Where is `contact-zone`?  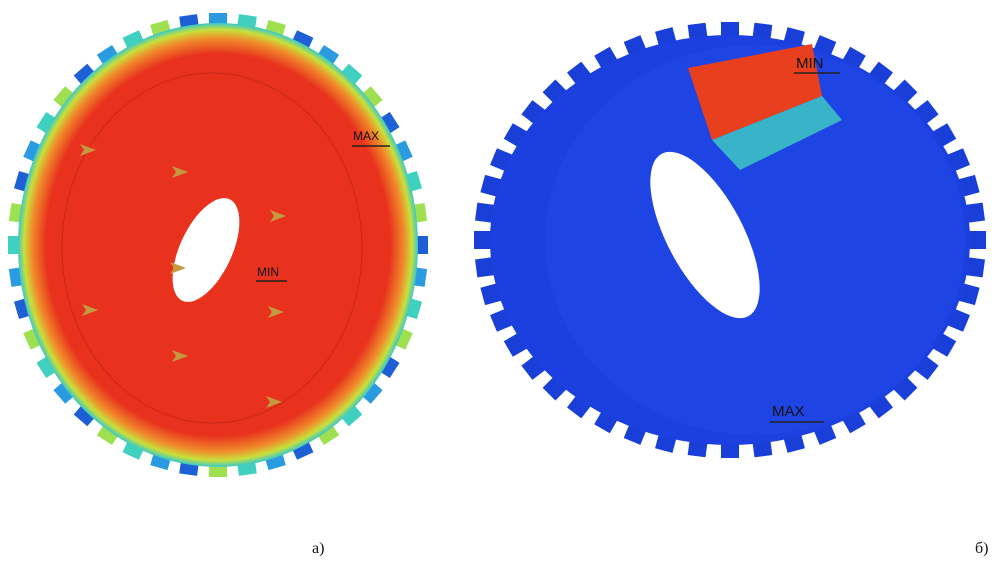
contact-zone is located at coordinates (755, 92).